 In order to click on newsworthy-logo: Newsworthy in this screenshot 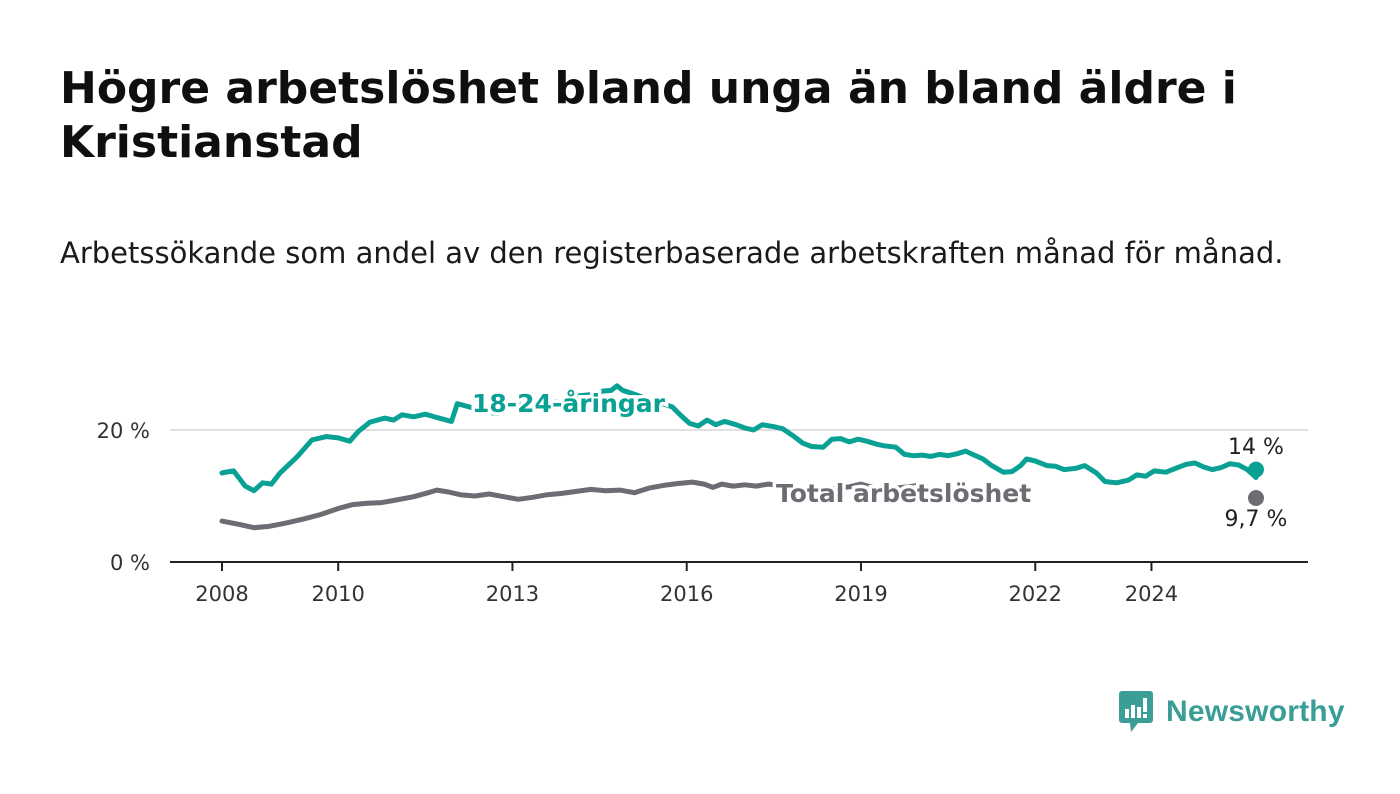, I will do `click(1231, 712)`.